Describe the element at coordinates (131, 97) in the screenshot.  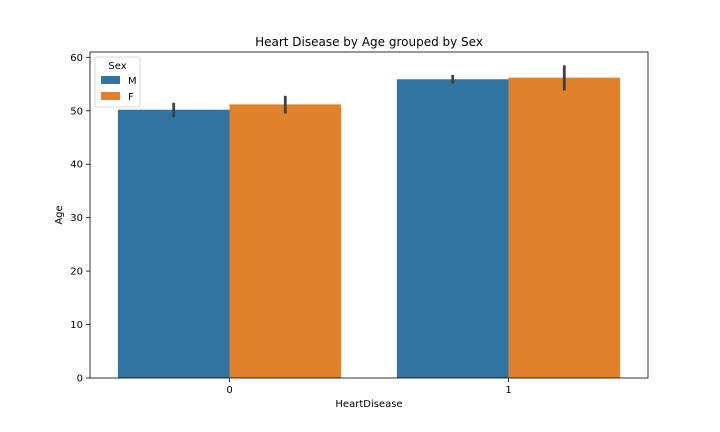
I see `legend-label-f: F` at that location.